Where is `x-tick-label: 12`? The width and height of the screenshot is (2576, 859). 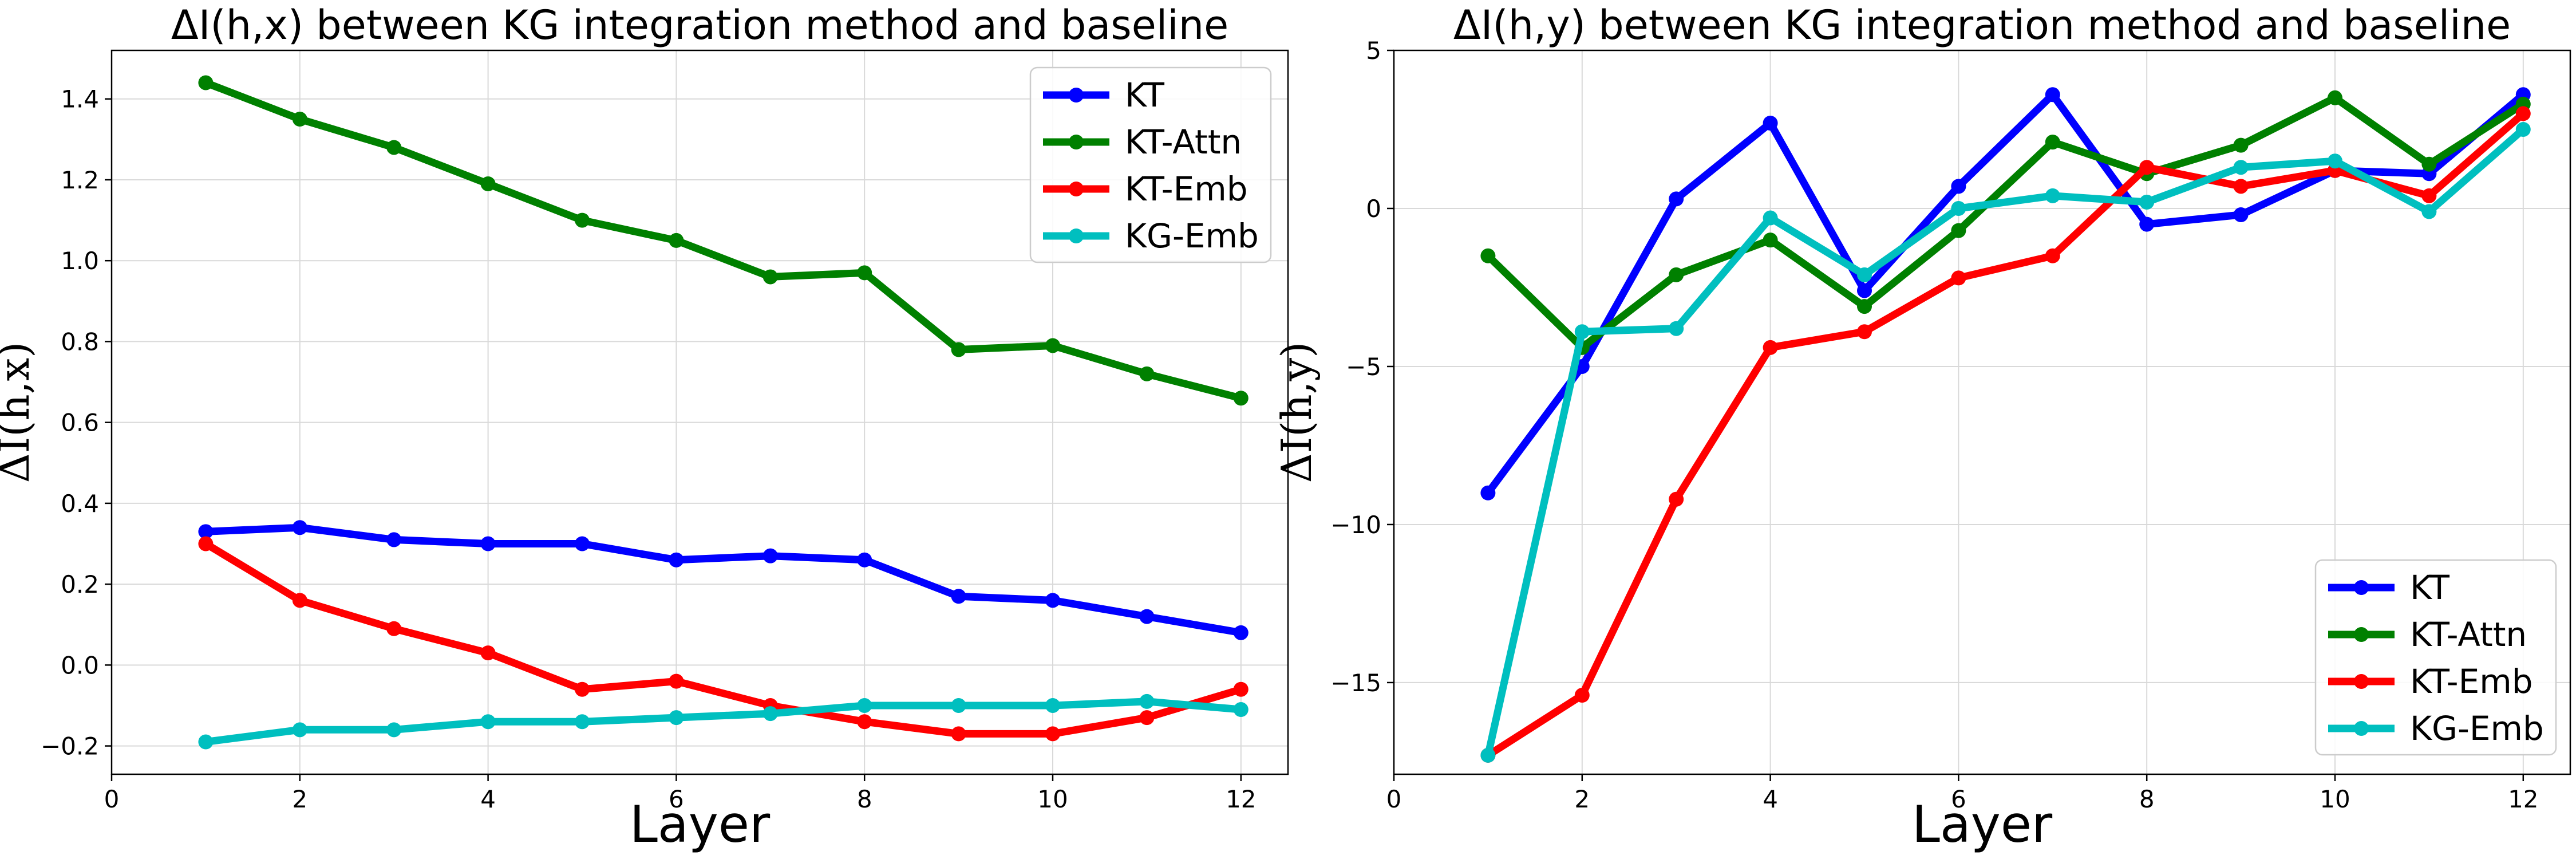
x-tick-label: 12 is located at coordinates (2523, 799).